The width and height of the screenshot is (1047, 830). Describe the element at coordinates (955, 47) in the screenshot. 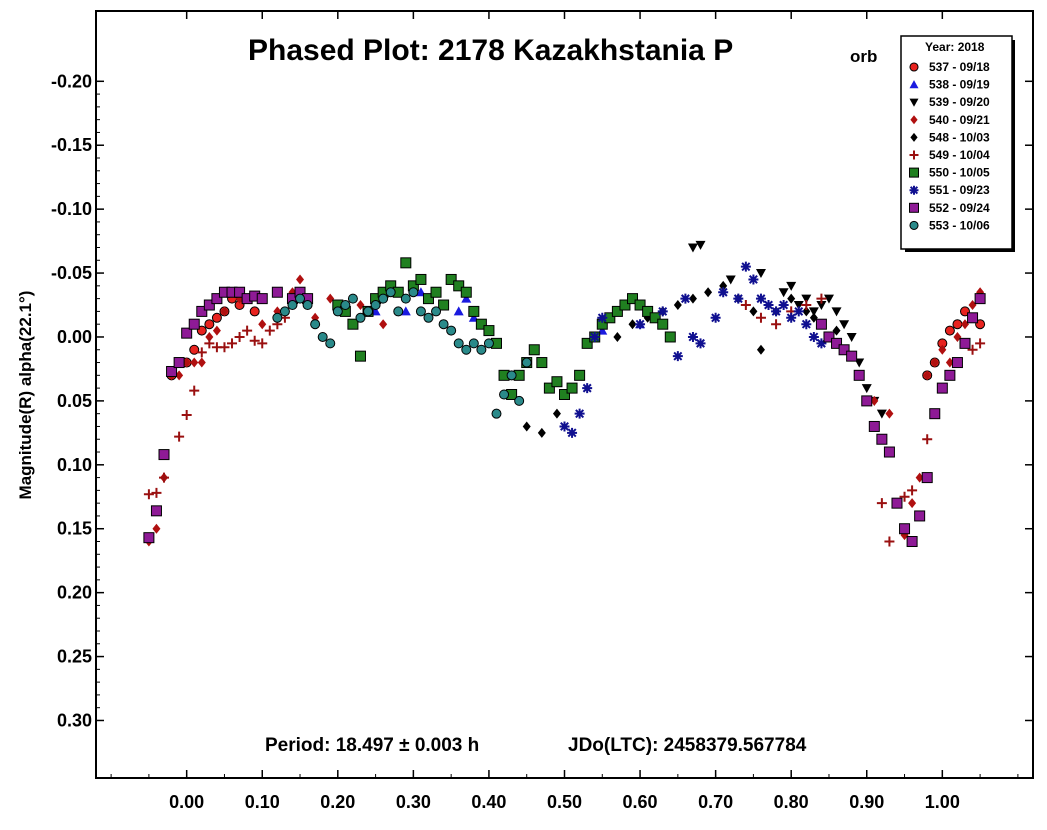

I see `legend-title: Year: 2018` at that location.